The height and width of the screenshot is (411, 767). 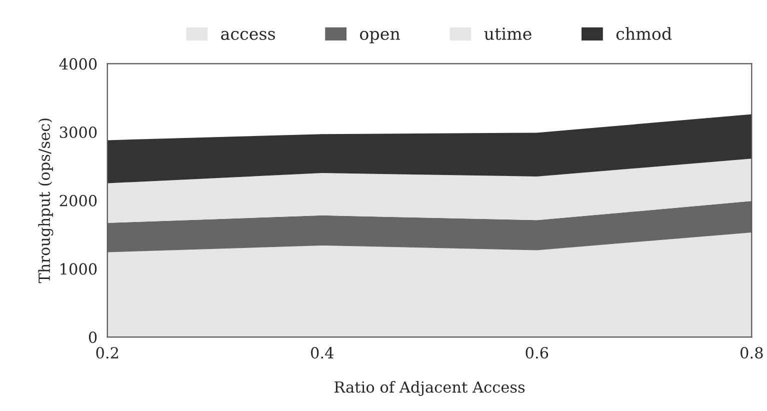 I want to click on y-axis-title: Throughput (ops/sec), so click(x=46, y=201).